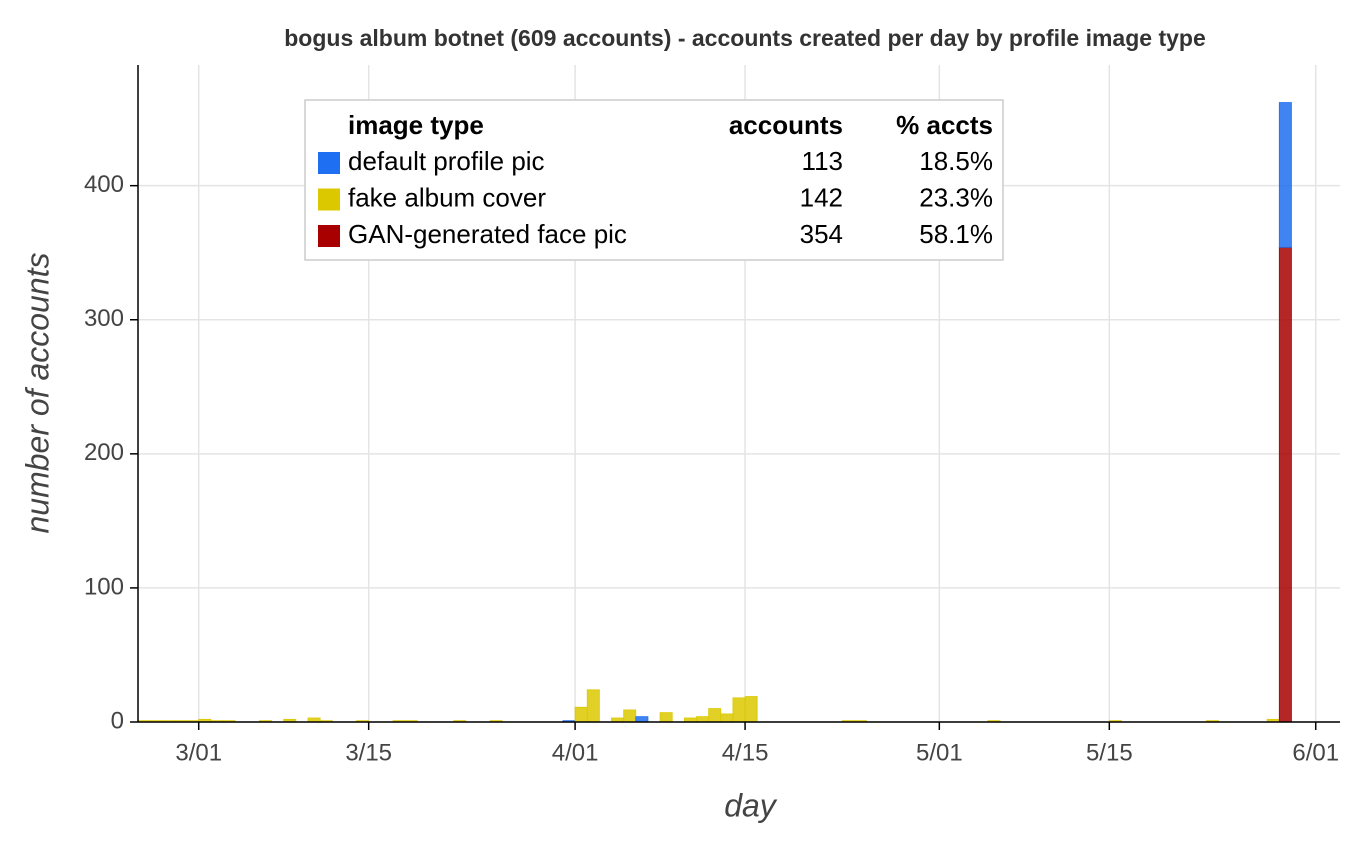 Image resolution: width=1360 pixels, height=845 pixels. What do you see at coordinates (104, 586) in the screenshot?
I see `y-tick-label: 100` at bounding box center [104, 586].